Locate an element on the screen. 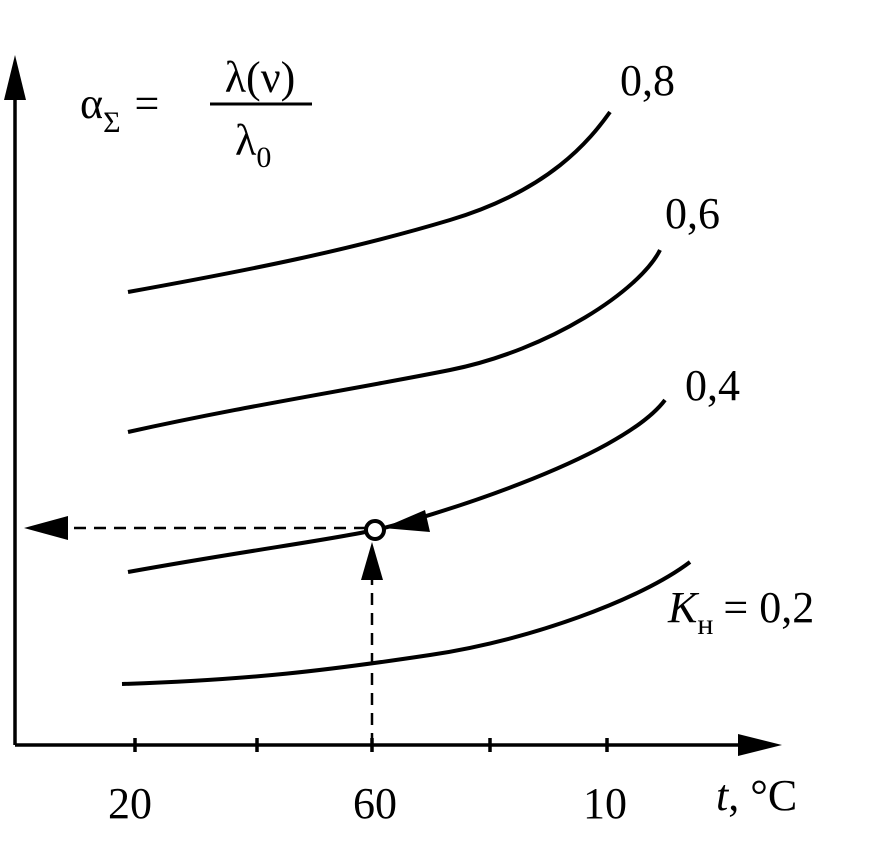 Image resolution: width=891 pixels, height=845 pixels. y-axis-label: αΣ = is located at coordinates (119, 109).